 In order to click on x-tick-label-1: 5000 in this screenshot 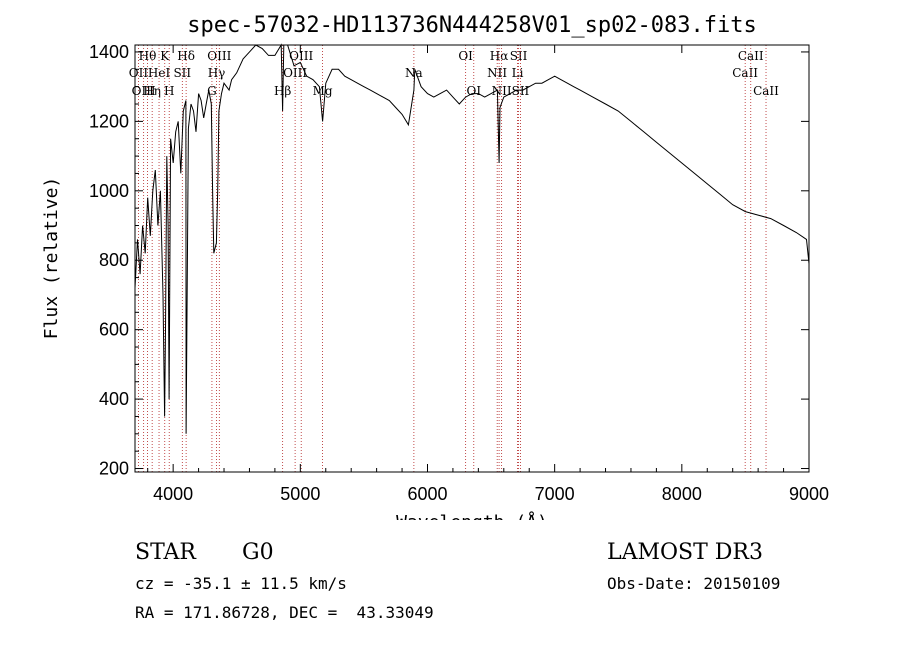, I will do `click(300, 494)`.